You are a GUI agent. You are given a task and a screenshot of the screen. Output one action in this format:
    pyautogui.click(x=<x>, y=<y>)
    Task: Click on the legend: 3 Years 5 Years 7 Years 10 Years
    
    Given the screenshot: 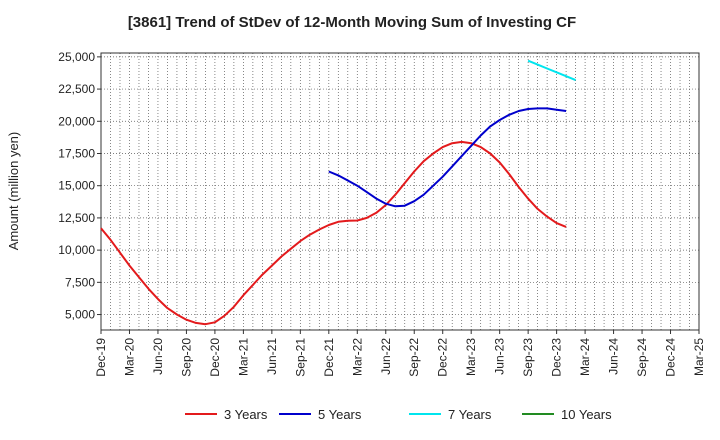 What is the action you would take?
    pyautogui.click(x=398, y=414)
    